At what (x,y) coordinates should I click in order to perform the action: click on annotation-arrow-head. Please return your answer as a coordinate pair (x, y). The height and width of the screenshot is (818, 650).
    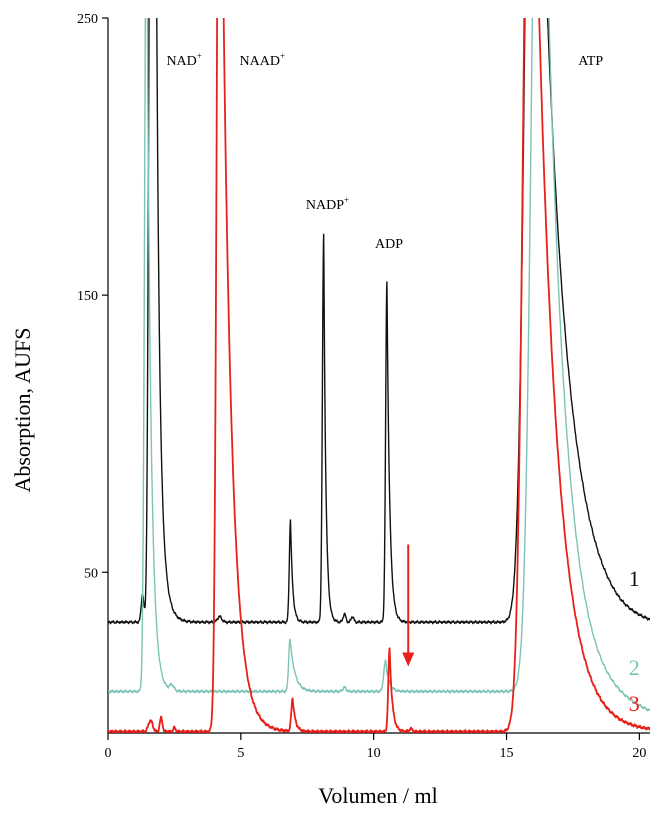
    Looking at the image, I should click on (408, 659).